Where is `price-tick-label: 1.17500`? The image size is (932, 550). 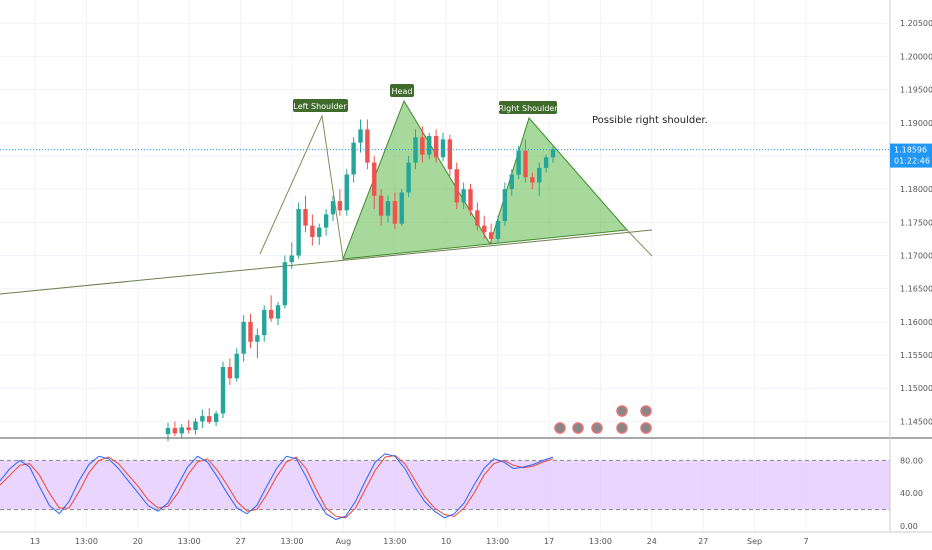 price-tick-label: 1.17500 is located at coordinates (916, 222).